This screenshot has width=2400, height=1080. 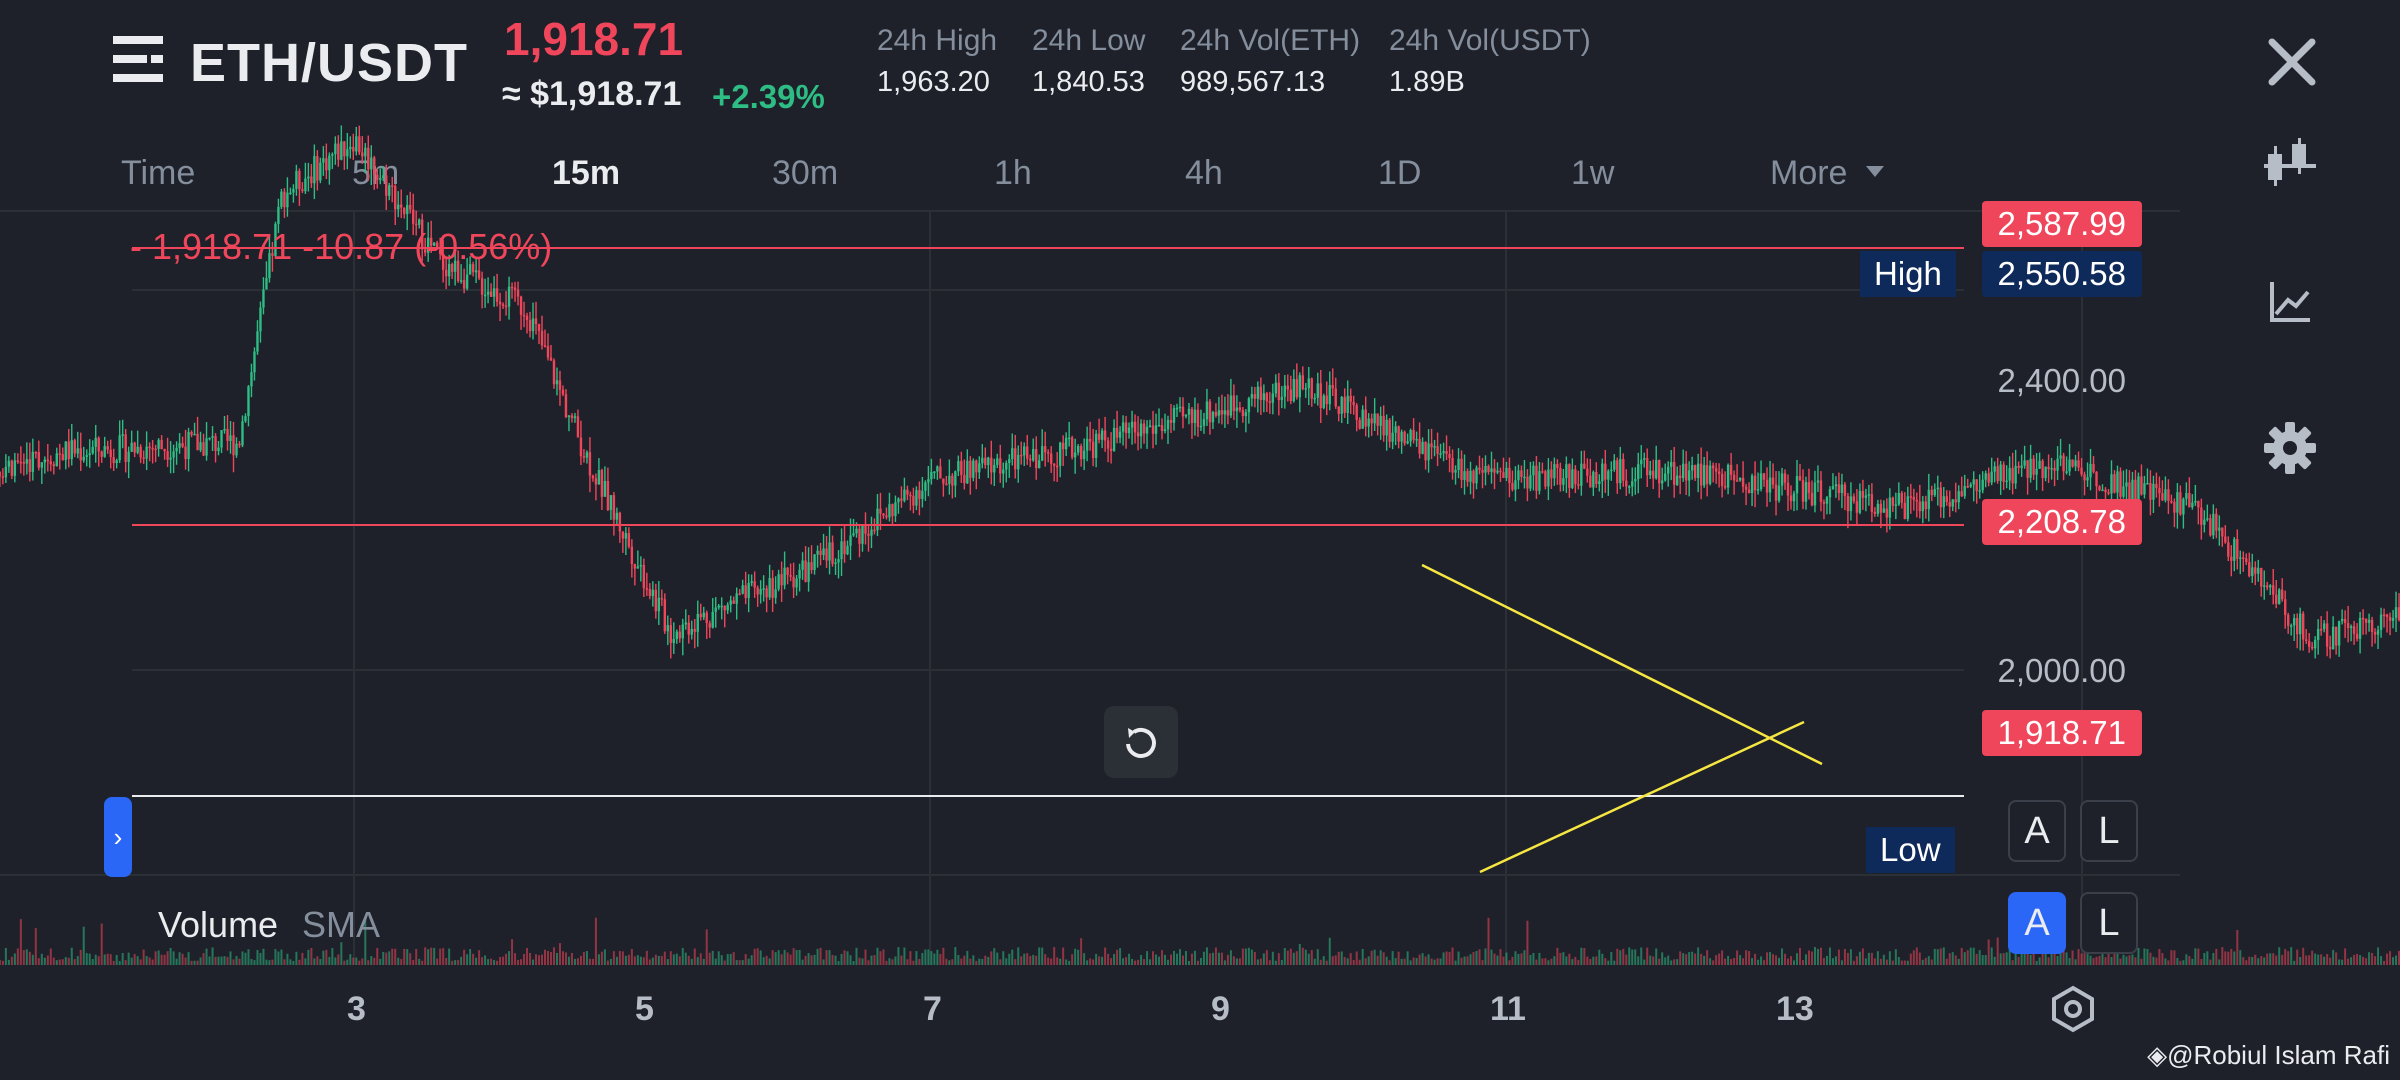 What do you see at coordinates (118, 837) in the screenshot?
I see `chart-scroll-handle: ›` at bounding box center [118, 837].